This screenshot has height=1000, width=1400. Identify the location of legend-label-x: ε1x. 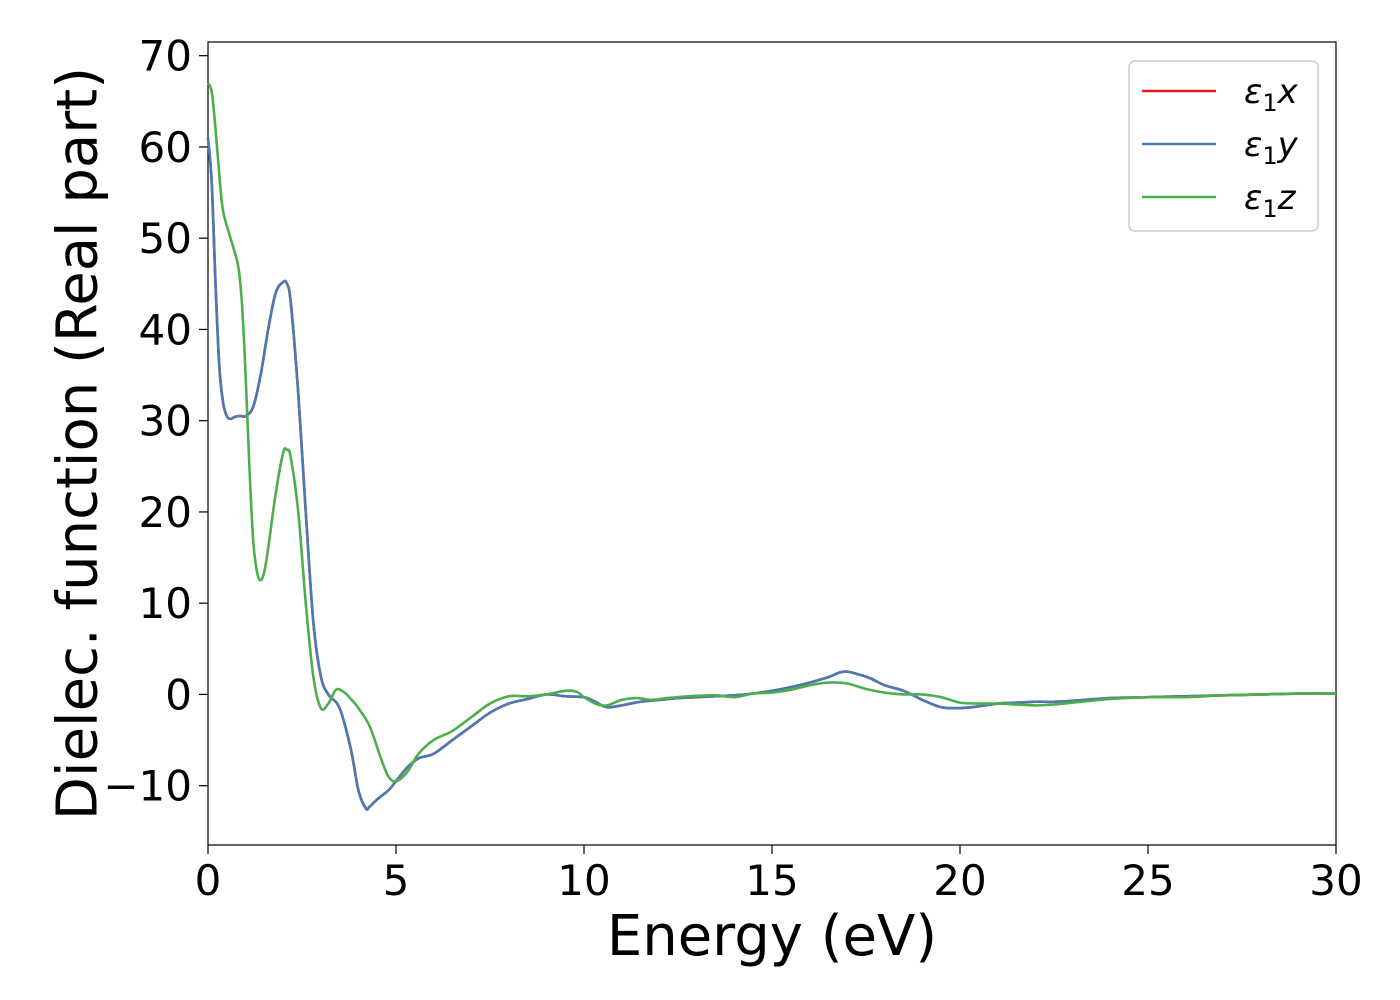
(1271, 94).